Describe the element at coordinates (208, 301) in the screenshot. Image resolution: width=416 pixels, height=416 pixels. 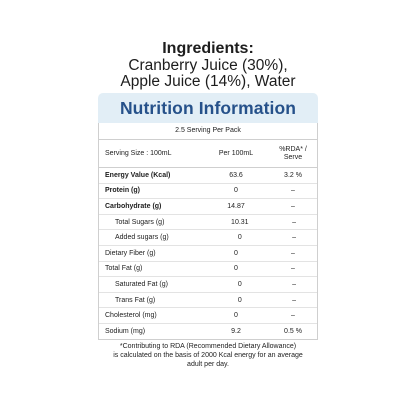
I see `table-row: Trans Fat (g) 0 –` at that location.